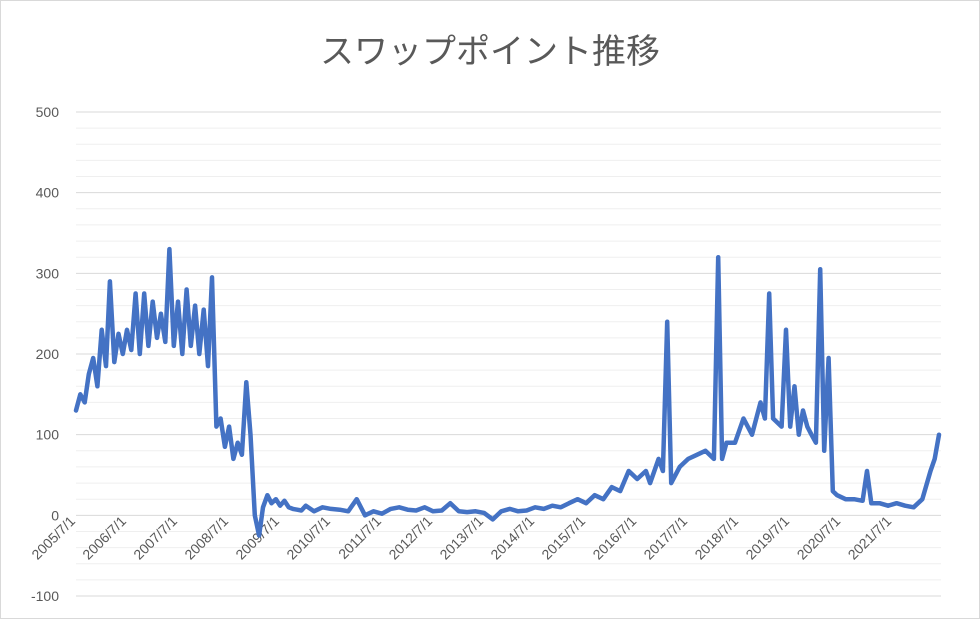 Image resolution: width=980 pixels, height=619 pixels. I want to click on y-tick-label: -100, so click(45, 596).